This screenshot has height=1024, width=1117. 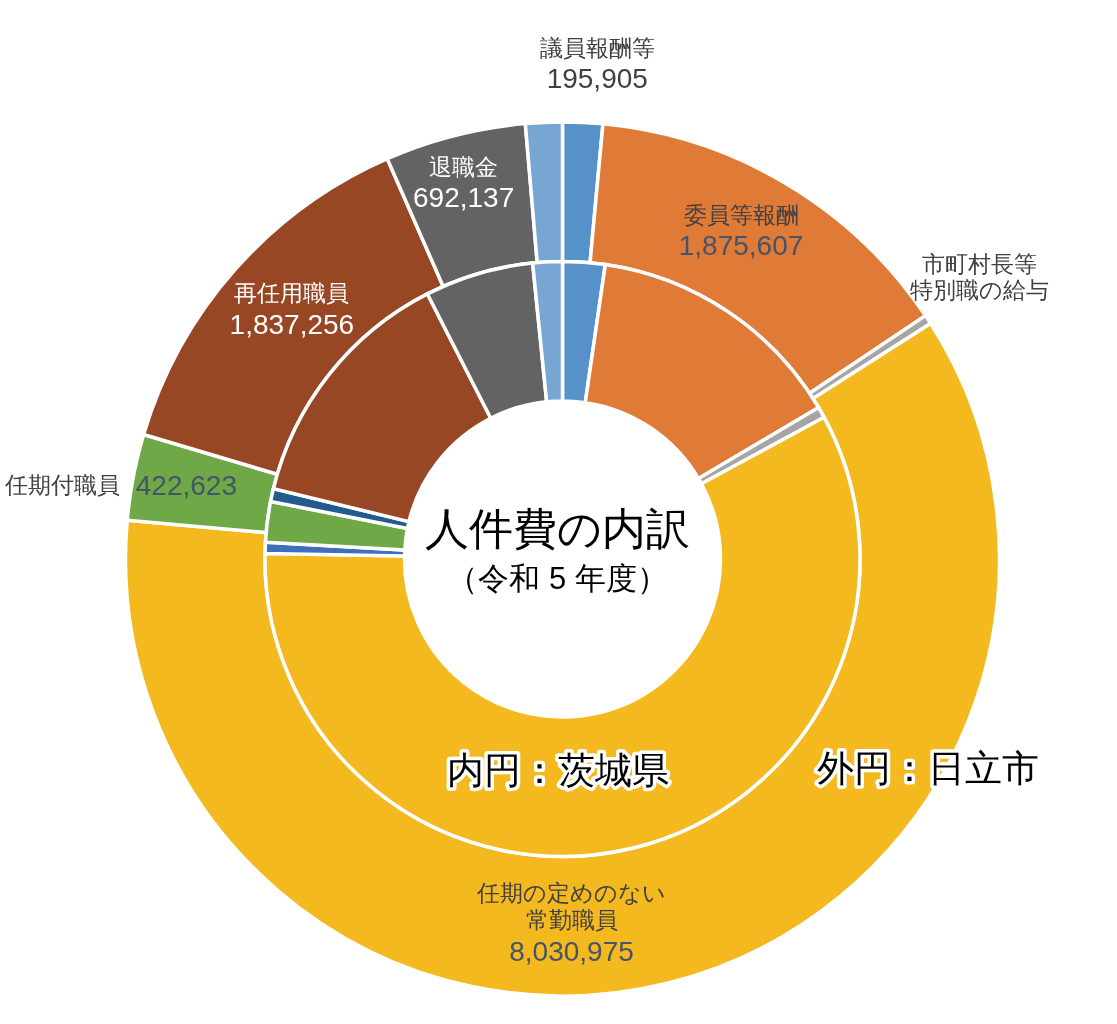 What do you see at coordinates (741, 246) in the screenshot?
I see `data-label: 1,875,607` at bounding box center [741, 246].